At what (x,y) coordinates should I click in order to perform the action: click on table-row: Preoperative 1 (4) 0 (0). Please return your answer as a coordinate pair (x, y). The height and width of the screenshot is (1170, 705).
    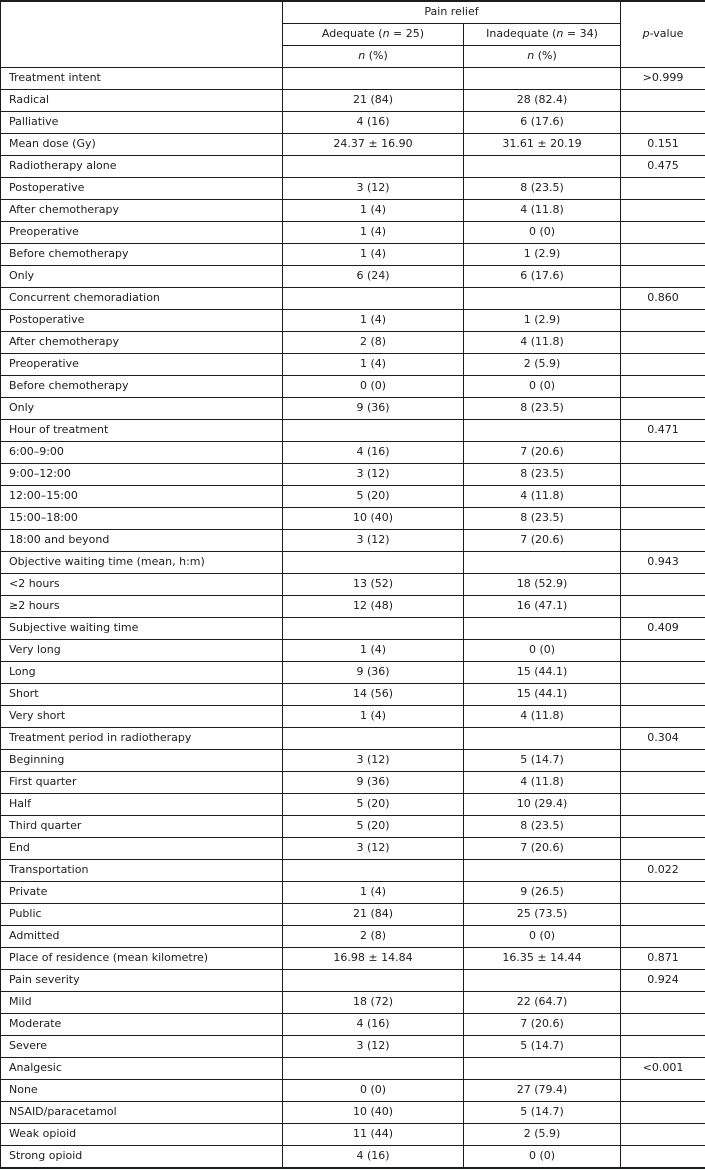
    Looking at the image, I should click on (352, 232).